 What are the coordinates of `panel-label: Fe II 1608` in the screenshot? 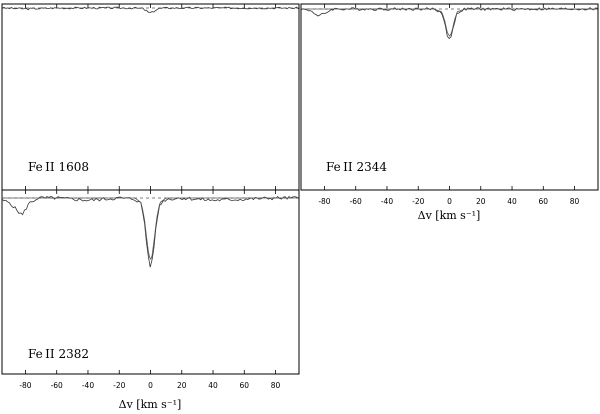 It's located at (58, 167).